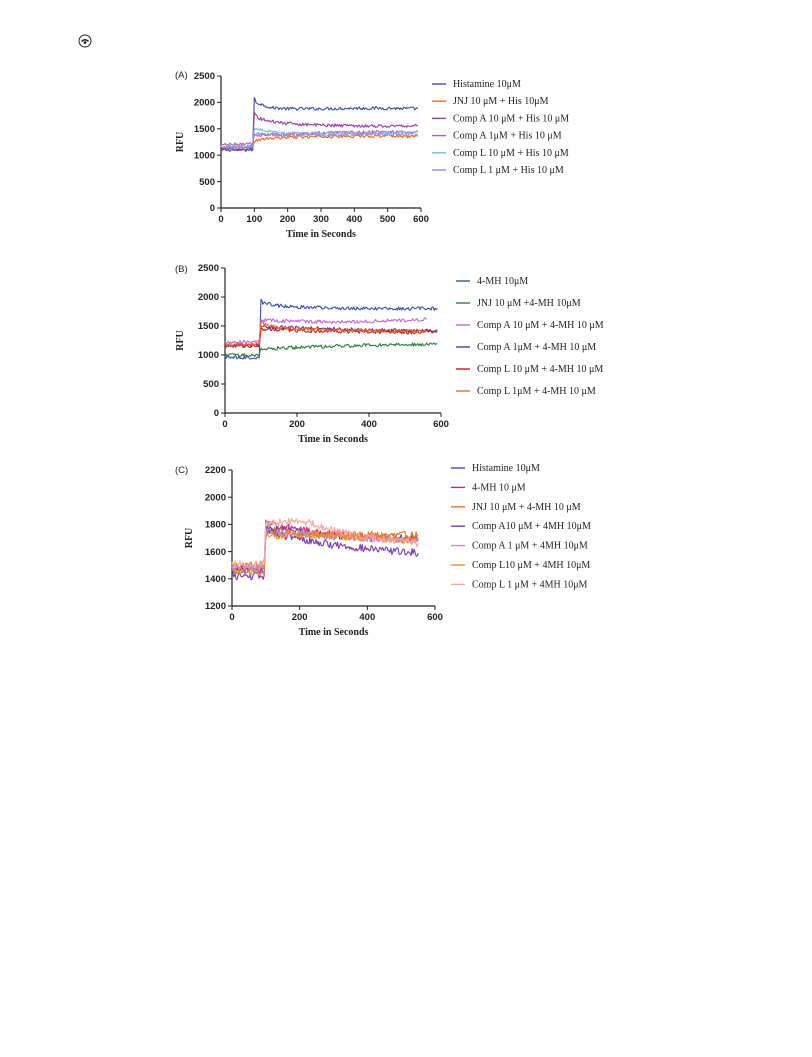 The image size is (812, 1057). What do you see at coordinates (388, 219) in the screenshot?
I see `x-tick-label: 500` at bounding box center [388, 219].